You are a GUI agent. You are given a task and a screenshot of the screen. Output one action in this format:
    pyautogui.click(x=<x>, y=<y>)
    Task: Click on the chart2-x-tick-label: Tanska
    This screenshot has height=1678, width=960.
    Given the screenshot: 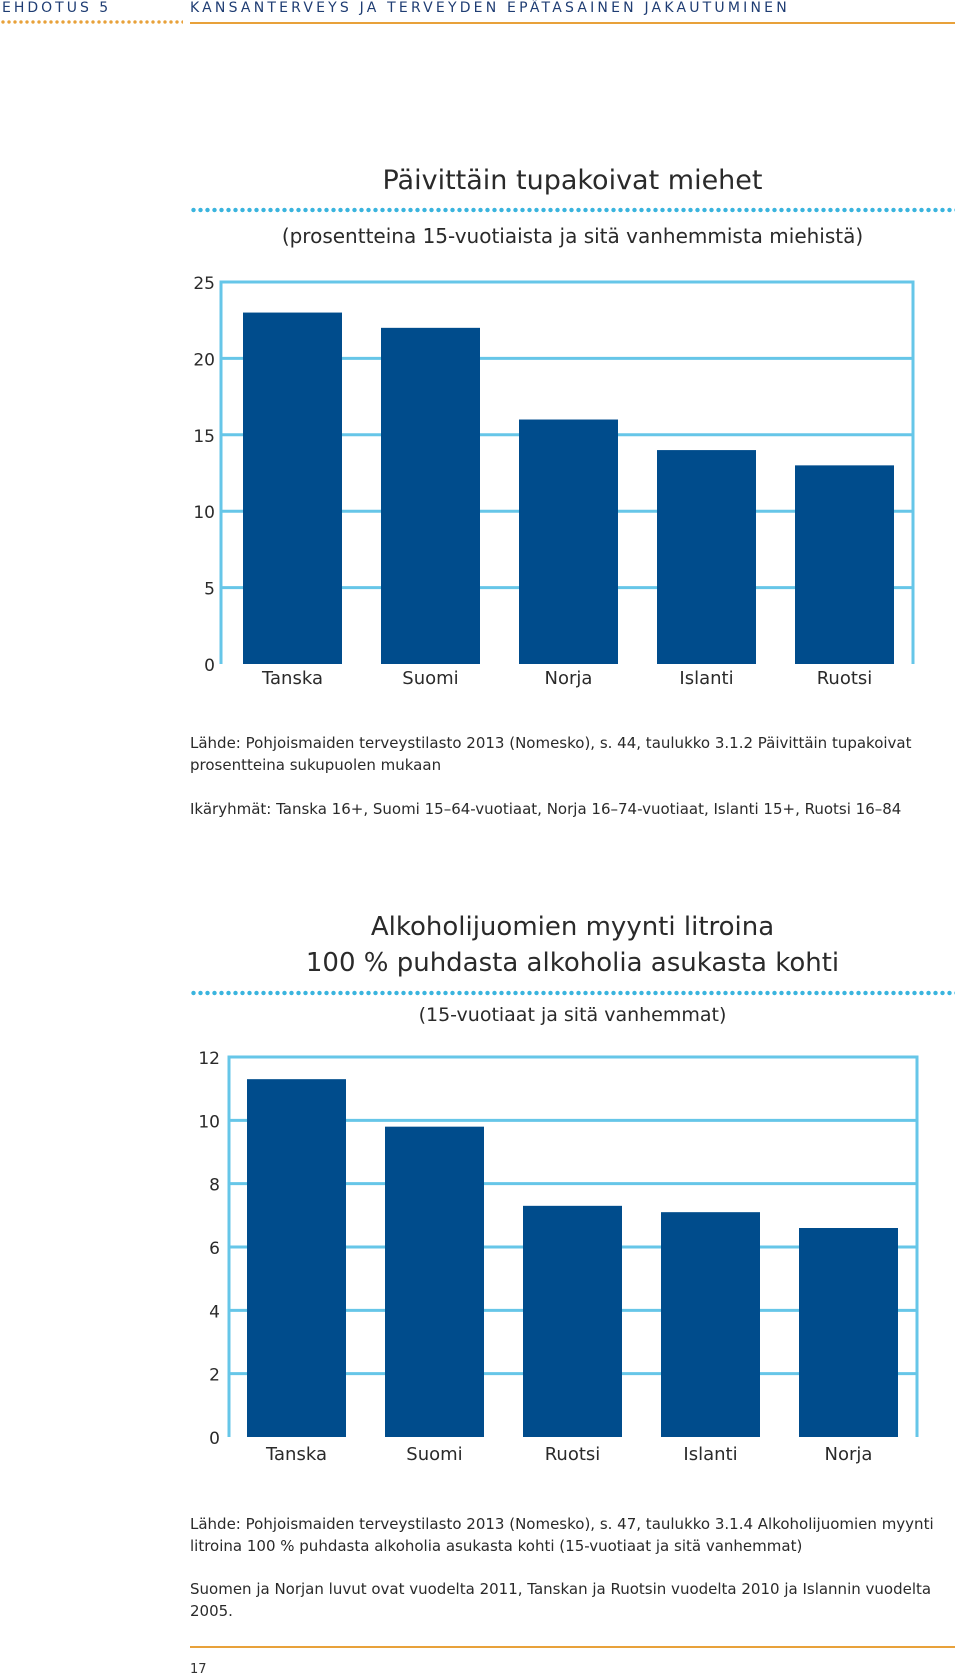 What is the action you would take?
    pyautogui.click(x=296, y=1454)
    